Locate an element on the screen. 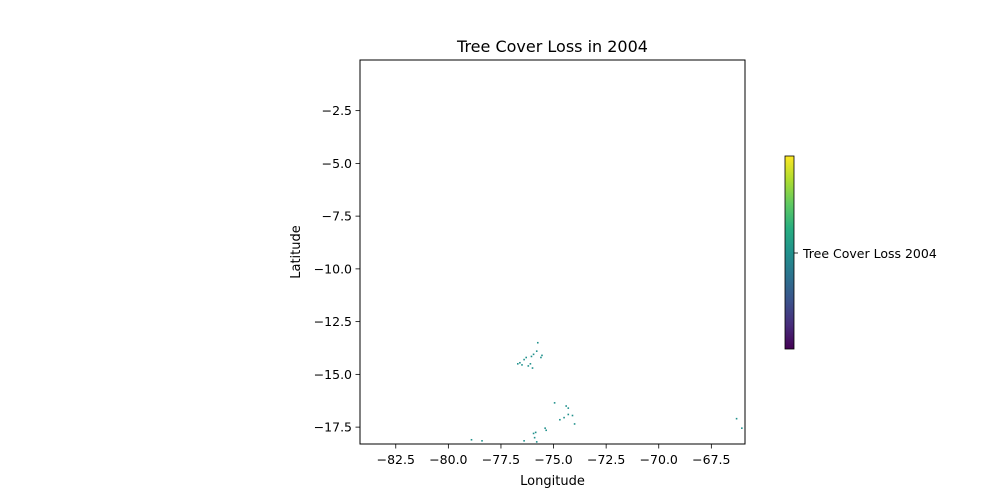  colorbar: Tree Cover Loss 2004 is located at coordinates (860, 252).